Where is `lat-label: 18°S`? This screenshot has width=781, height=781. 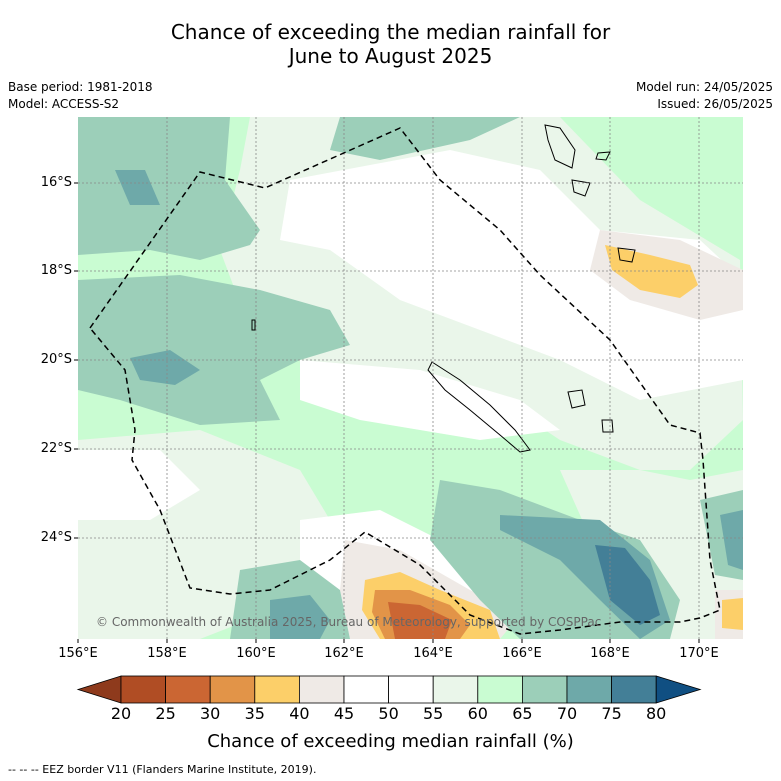
lat-label: 18°S is located at coordinates (56, 270).